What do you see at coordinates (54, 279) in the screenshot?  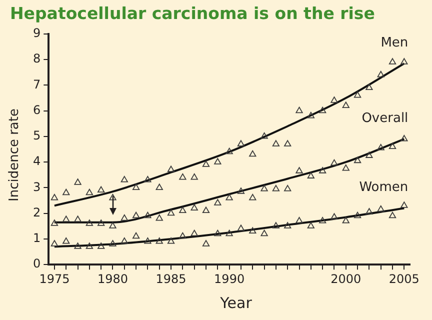 I see `x-tick-label: 1975` at bounding box center [54, 279].